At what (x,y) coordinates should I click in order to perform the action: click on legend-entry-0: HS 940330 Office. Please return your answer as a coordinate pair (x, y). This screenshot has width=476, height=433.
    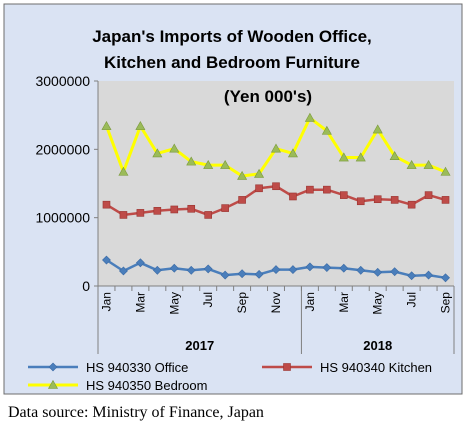
    Looking at the image, I should click on (108, 367).